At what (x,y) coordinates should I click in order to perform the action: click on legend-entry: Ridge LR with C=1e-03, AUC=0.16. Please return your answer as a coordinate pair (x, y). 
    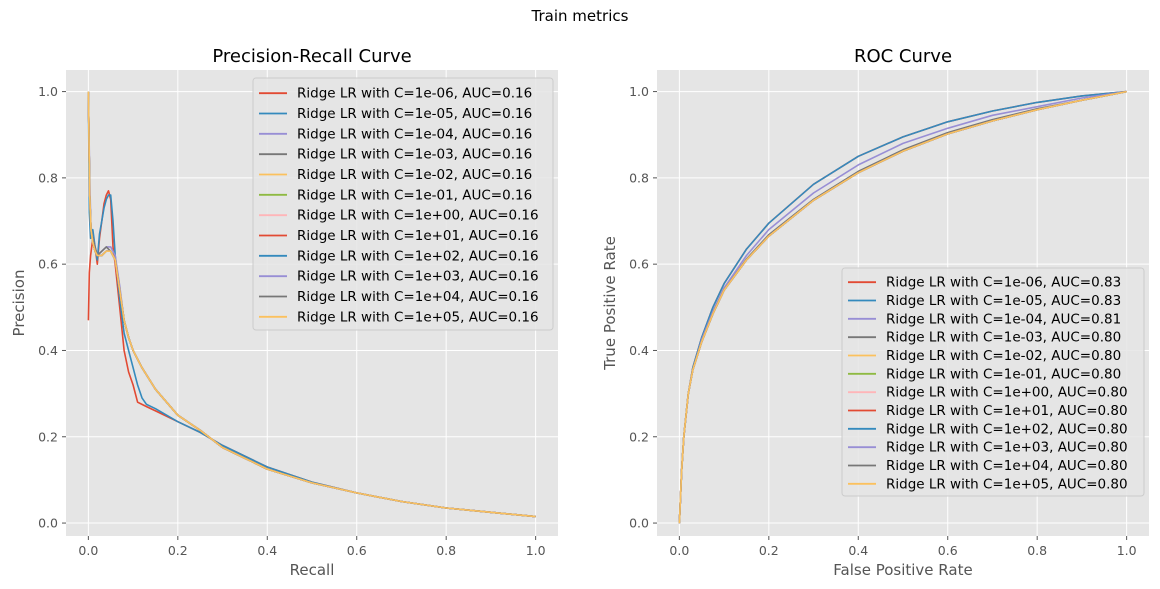
    Looking at the image, I should click on (414, 155).